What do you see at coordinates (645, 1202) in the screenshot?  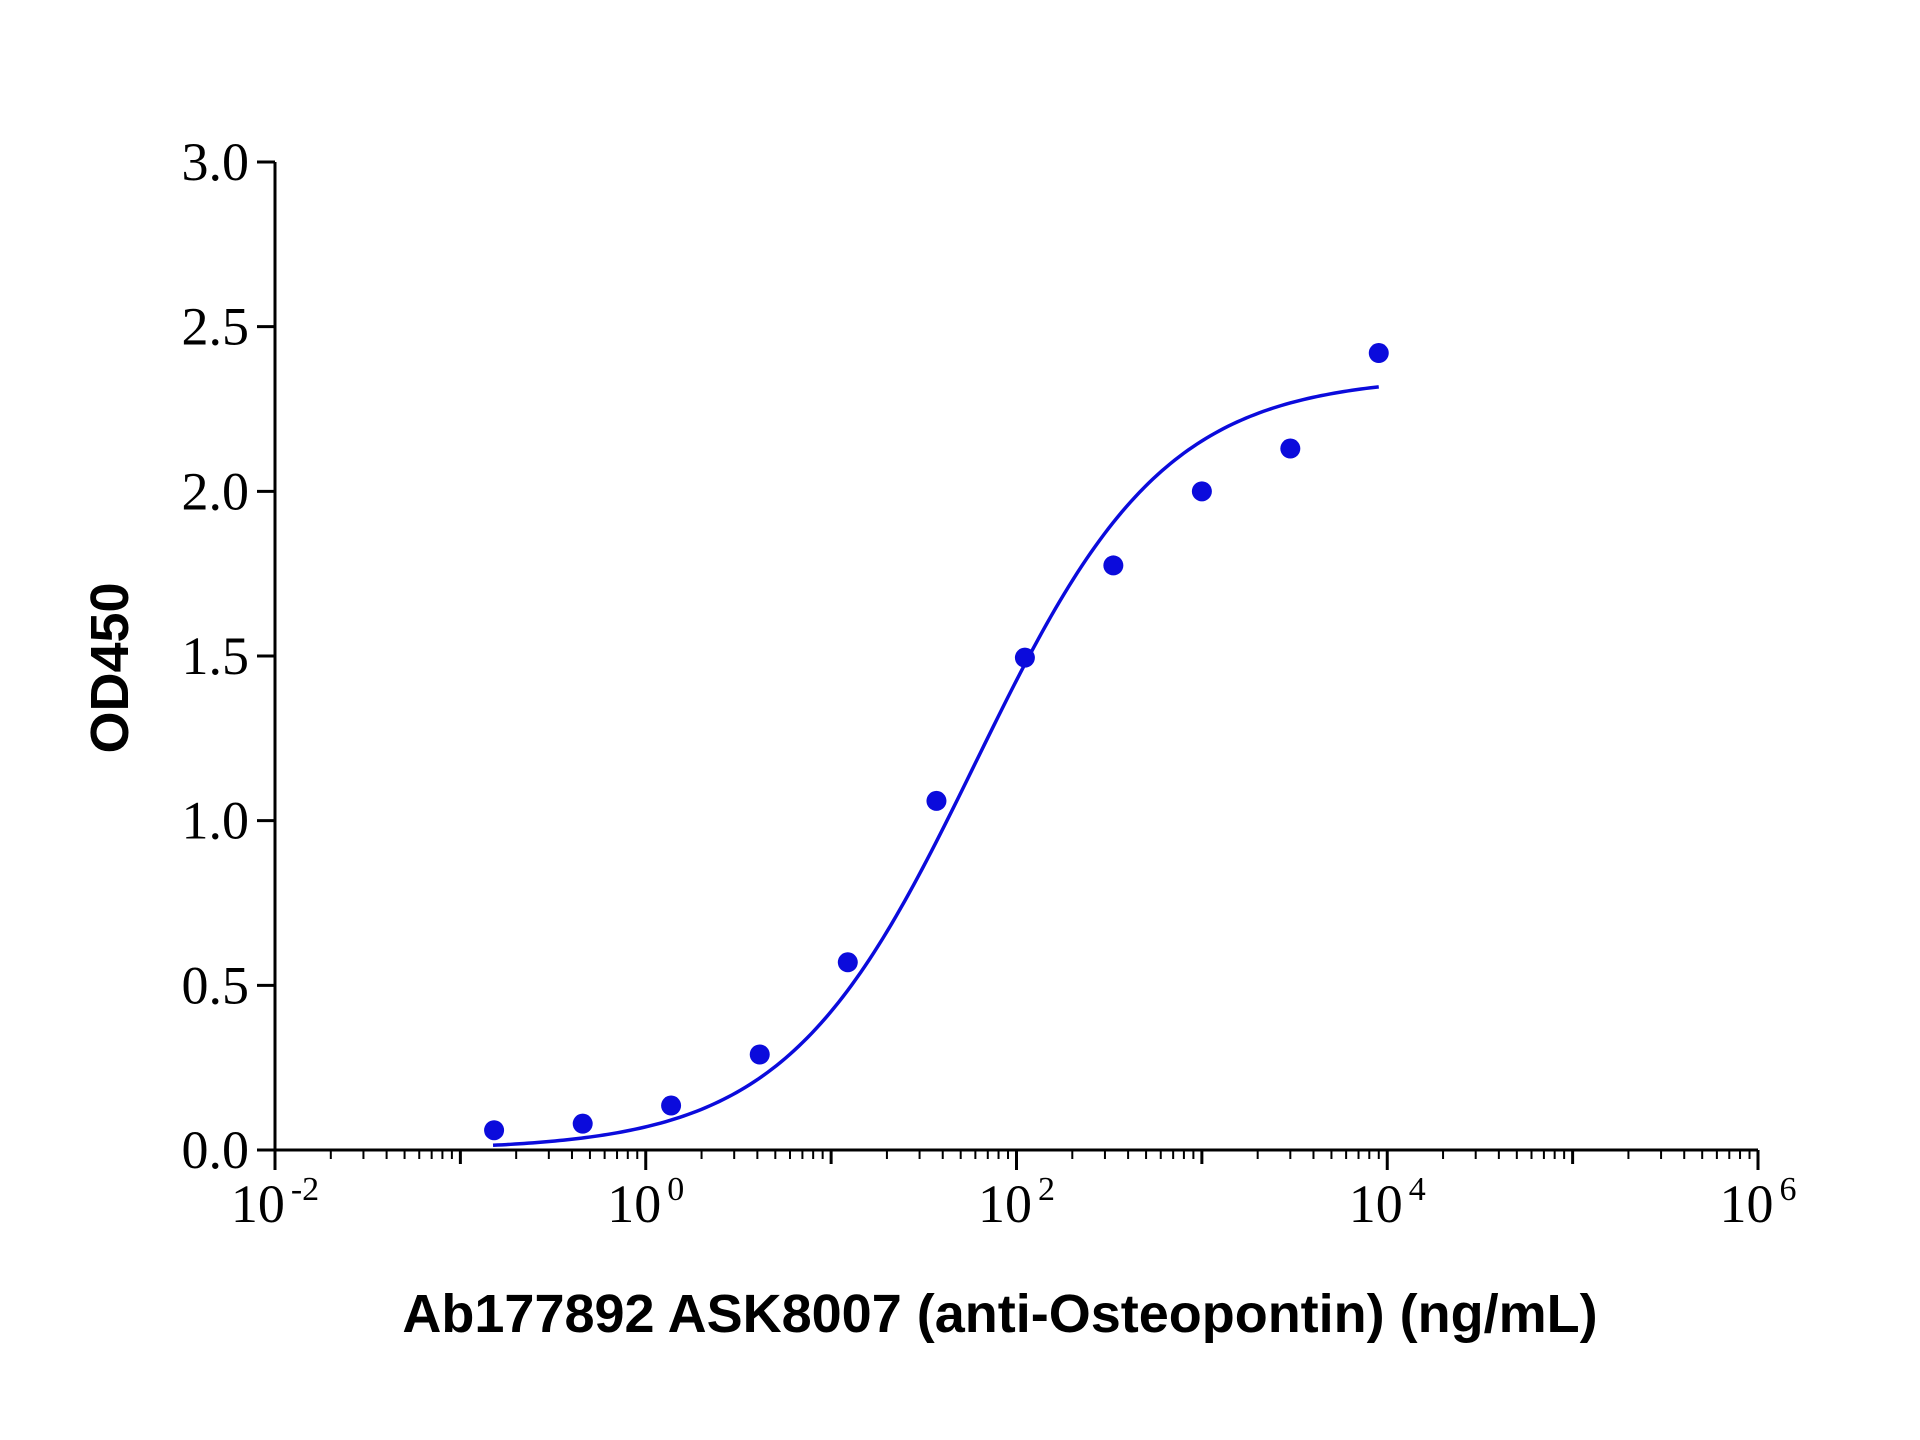 I see `x-tick-label: 10 0` at bounding box center [645, 1202].